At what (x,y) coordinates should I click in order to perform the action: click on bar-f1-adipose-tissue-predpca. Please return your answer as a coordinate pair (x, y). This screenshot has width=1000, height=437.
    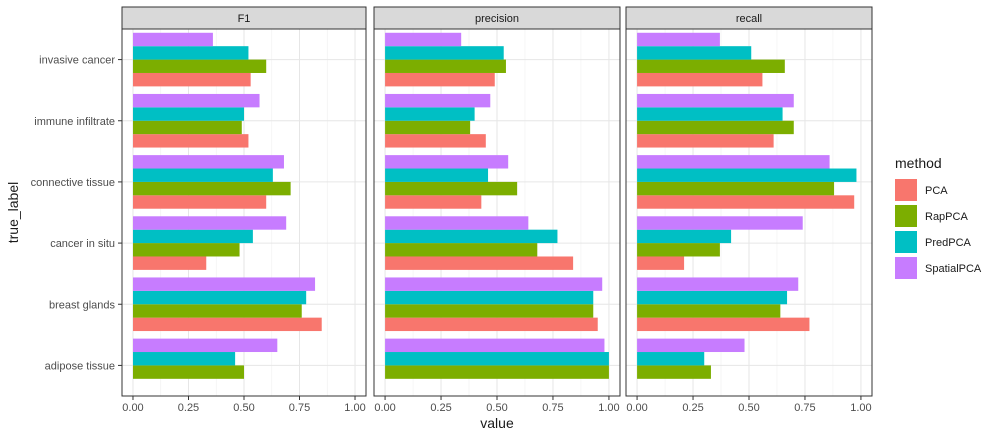
    Looking at the image, I should click on (184, 359).